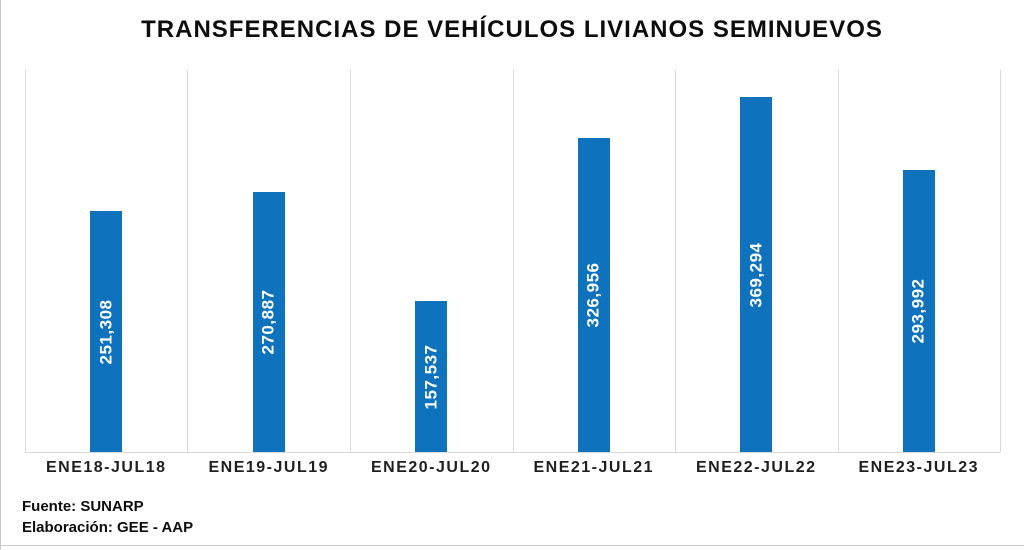  I want to click on x-axis-label: ENE22-JUL22, so click(756, 467).